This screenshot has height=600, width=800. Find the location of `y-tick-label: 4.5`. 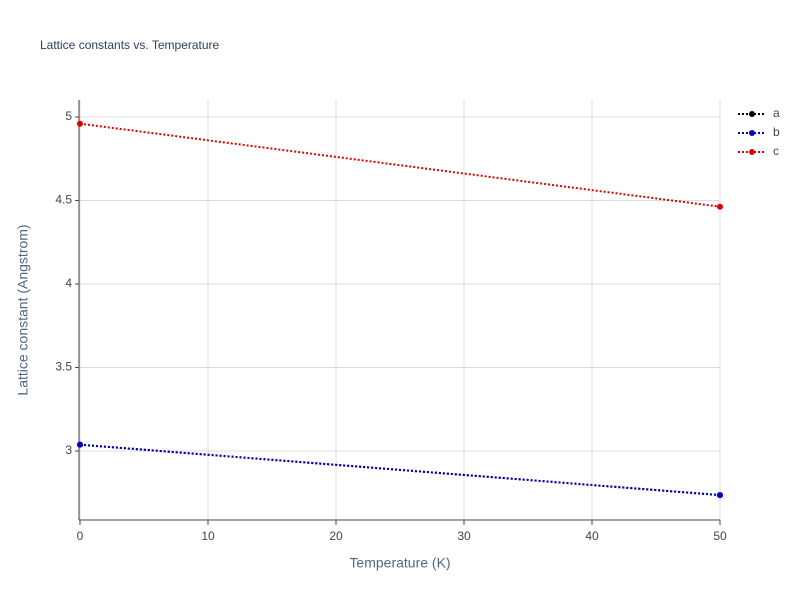

y-tick-label: 4.5 is located at coordinates (63, 200).